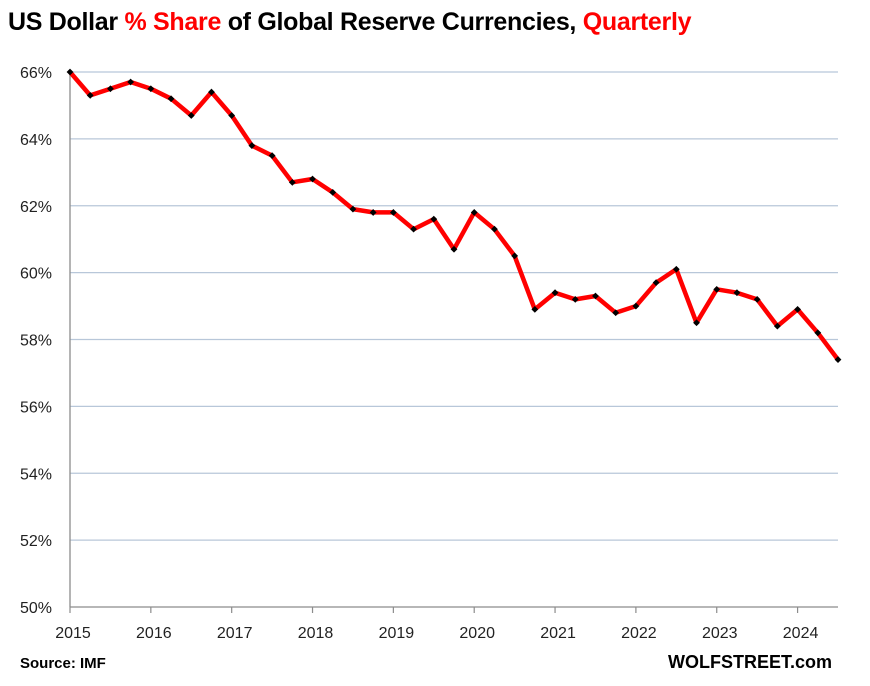 This screenshot has height=686, width=870. I want to click on title-part: Quarterly, so click(637, 22).